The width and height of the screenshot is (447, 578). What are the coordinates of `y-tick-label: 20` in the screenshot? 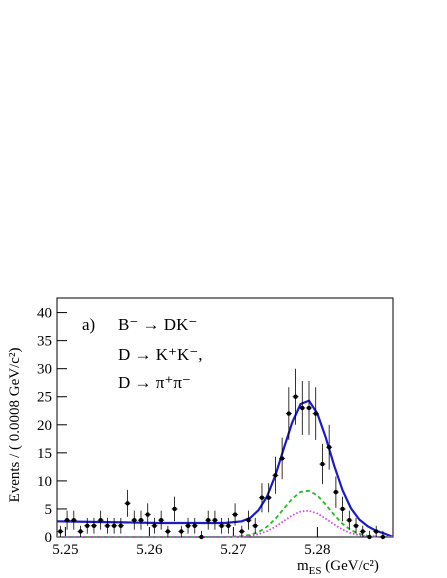 It's located at (44, 426).